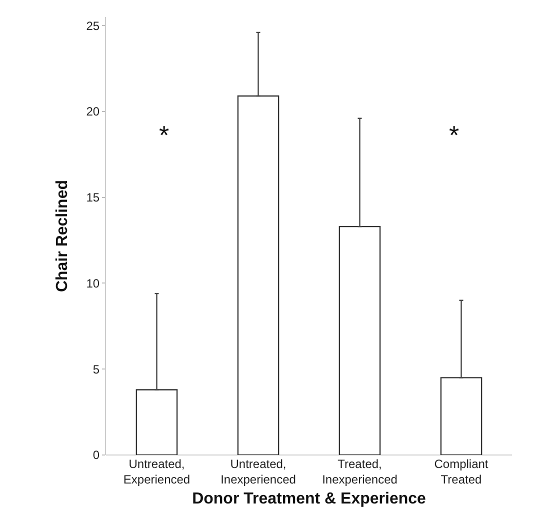 The width and height of the screenshot is (559, 530). What do you see at coordinates (63, 236) in the screenshot?
I see `y-axis-title: Chair Reclined` at bounding box center [63, 236].